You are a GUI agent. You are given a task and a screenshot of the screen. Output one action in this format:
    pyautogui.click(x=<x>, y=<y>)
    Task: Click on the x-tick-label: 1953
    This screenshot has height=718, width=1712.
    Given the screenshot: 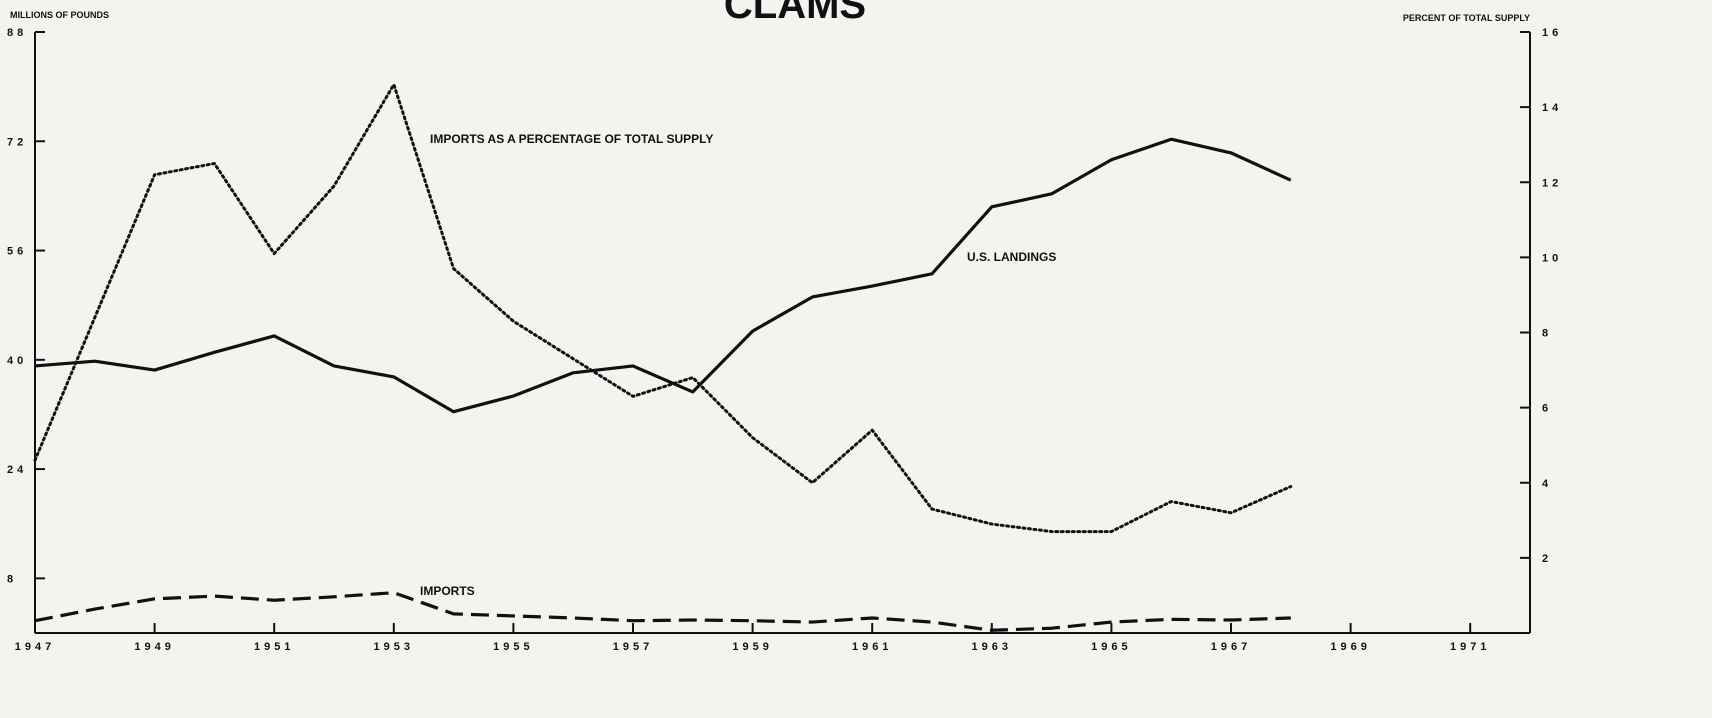 What is the action you would take?
    pyautogui.click(x=394, y=647)
    